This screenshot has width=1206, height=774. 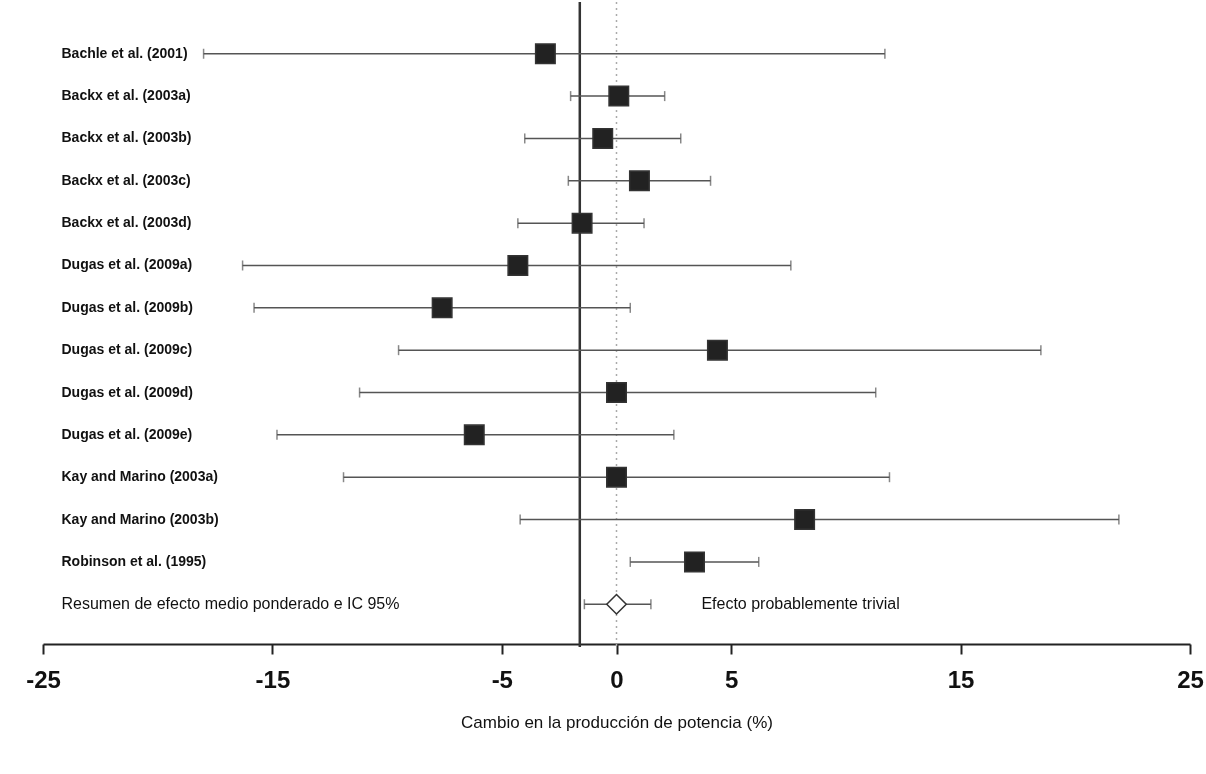 What do you see at coordinates (124, 52) in the screenshot?
I see `y-tick-label: Bachle et al. (2001)` at bounding box center [124, 52].